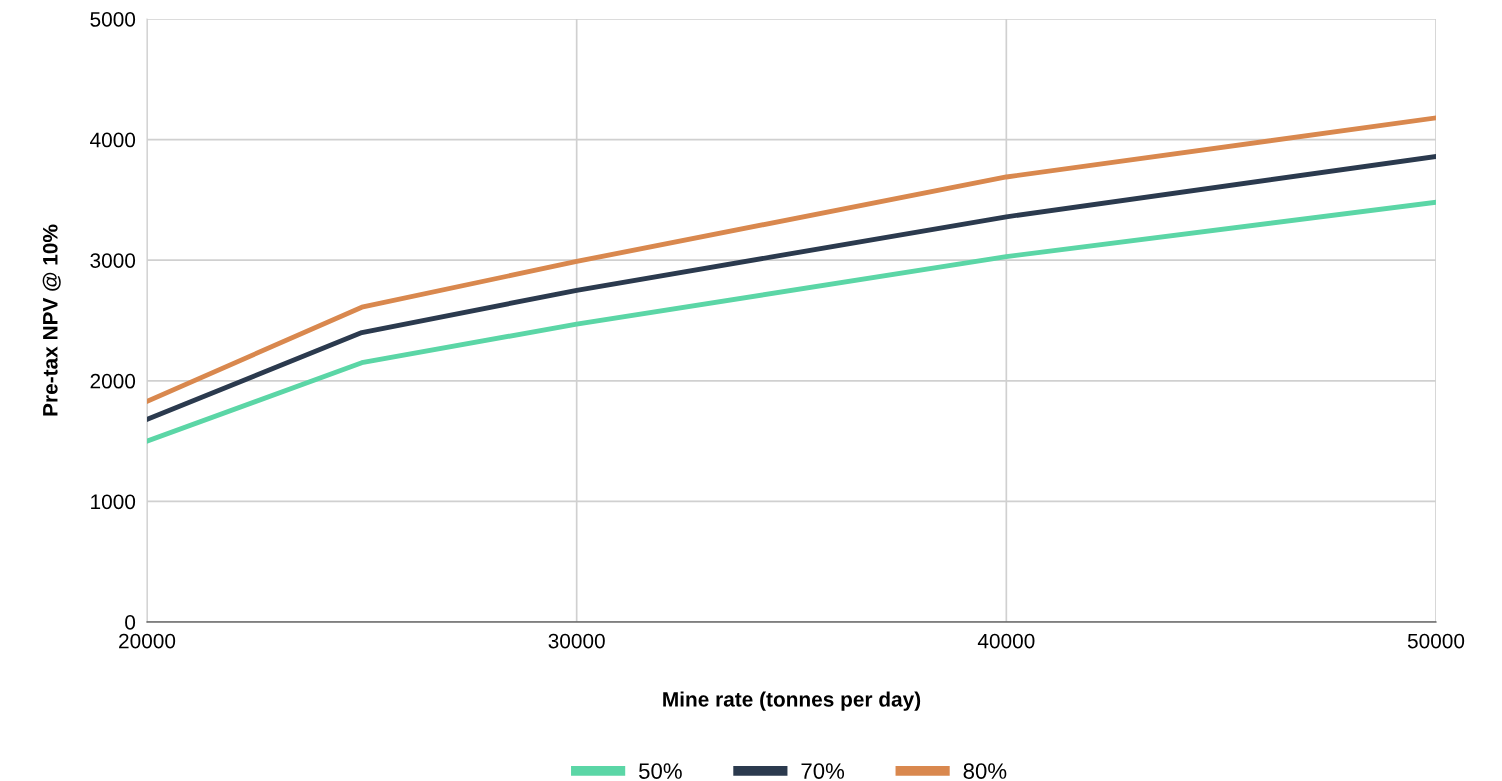  I want to click on y-tick-label: 3000, so click(113, 260).